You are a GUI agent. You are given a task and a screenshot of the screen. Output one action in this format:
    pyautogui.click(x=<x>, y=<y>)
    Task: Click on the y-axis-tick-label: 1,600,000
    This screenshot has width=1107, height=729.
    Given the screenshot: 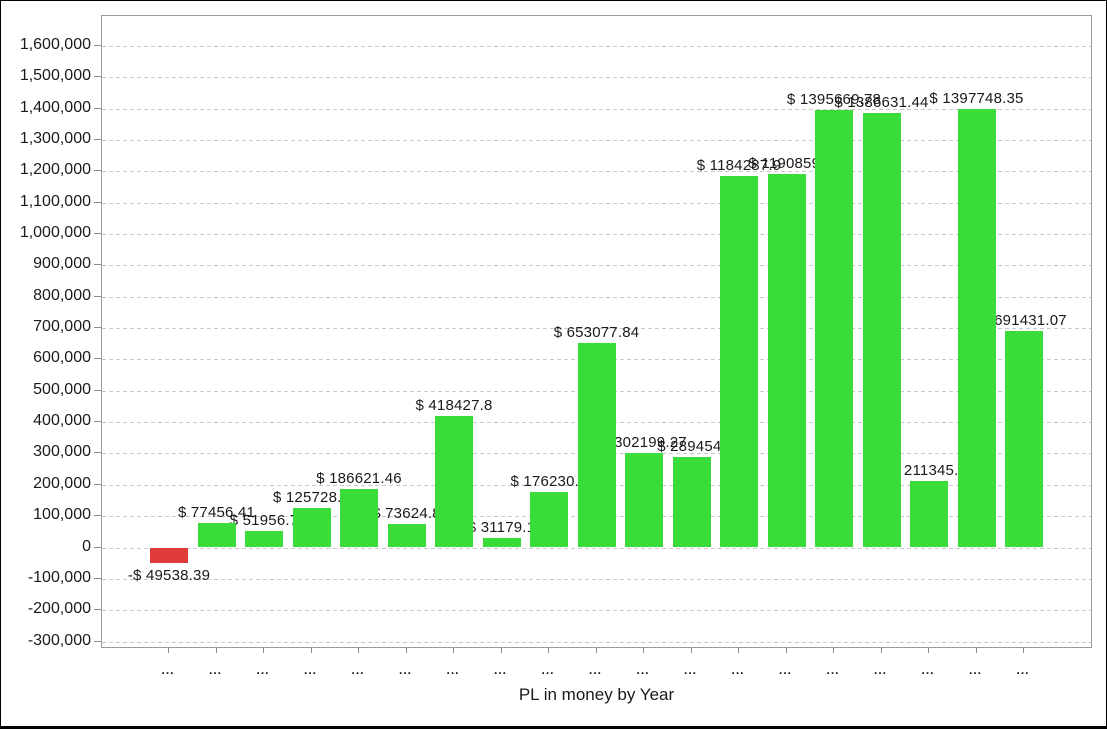 What is the action you would take?
    pyautogui.click(x=55, y=44)
    